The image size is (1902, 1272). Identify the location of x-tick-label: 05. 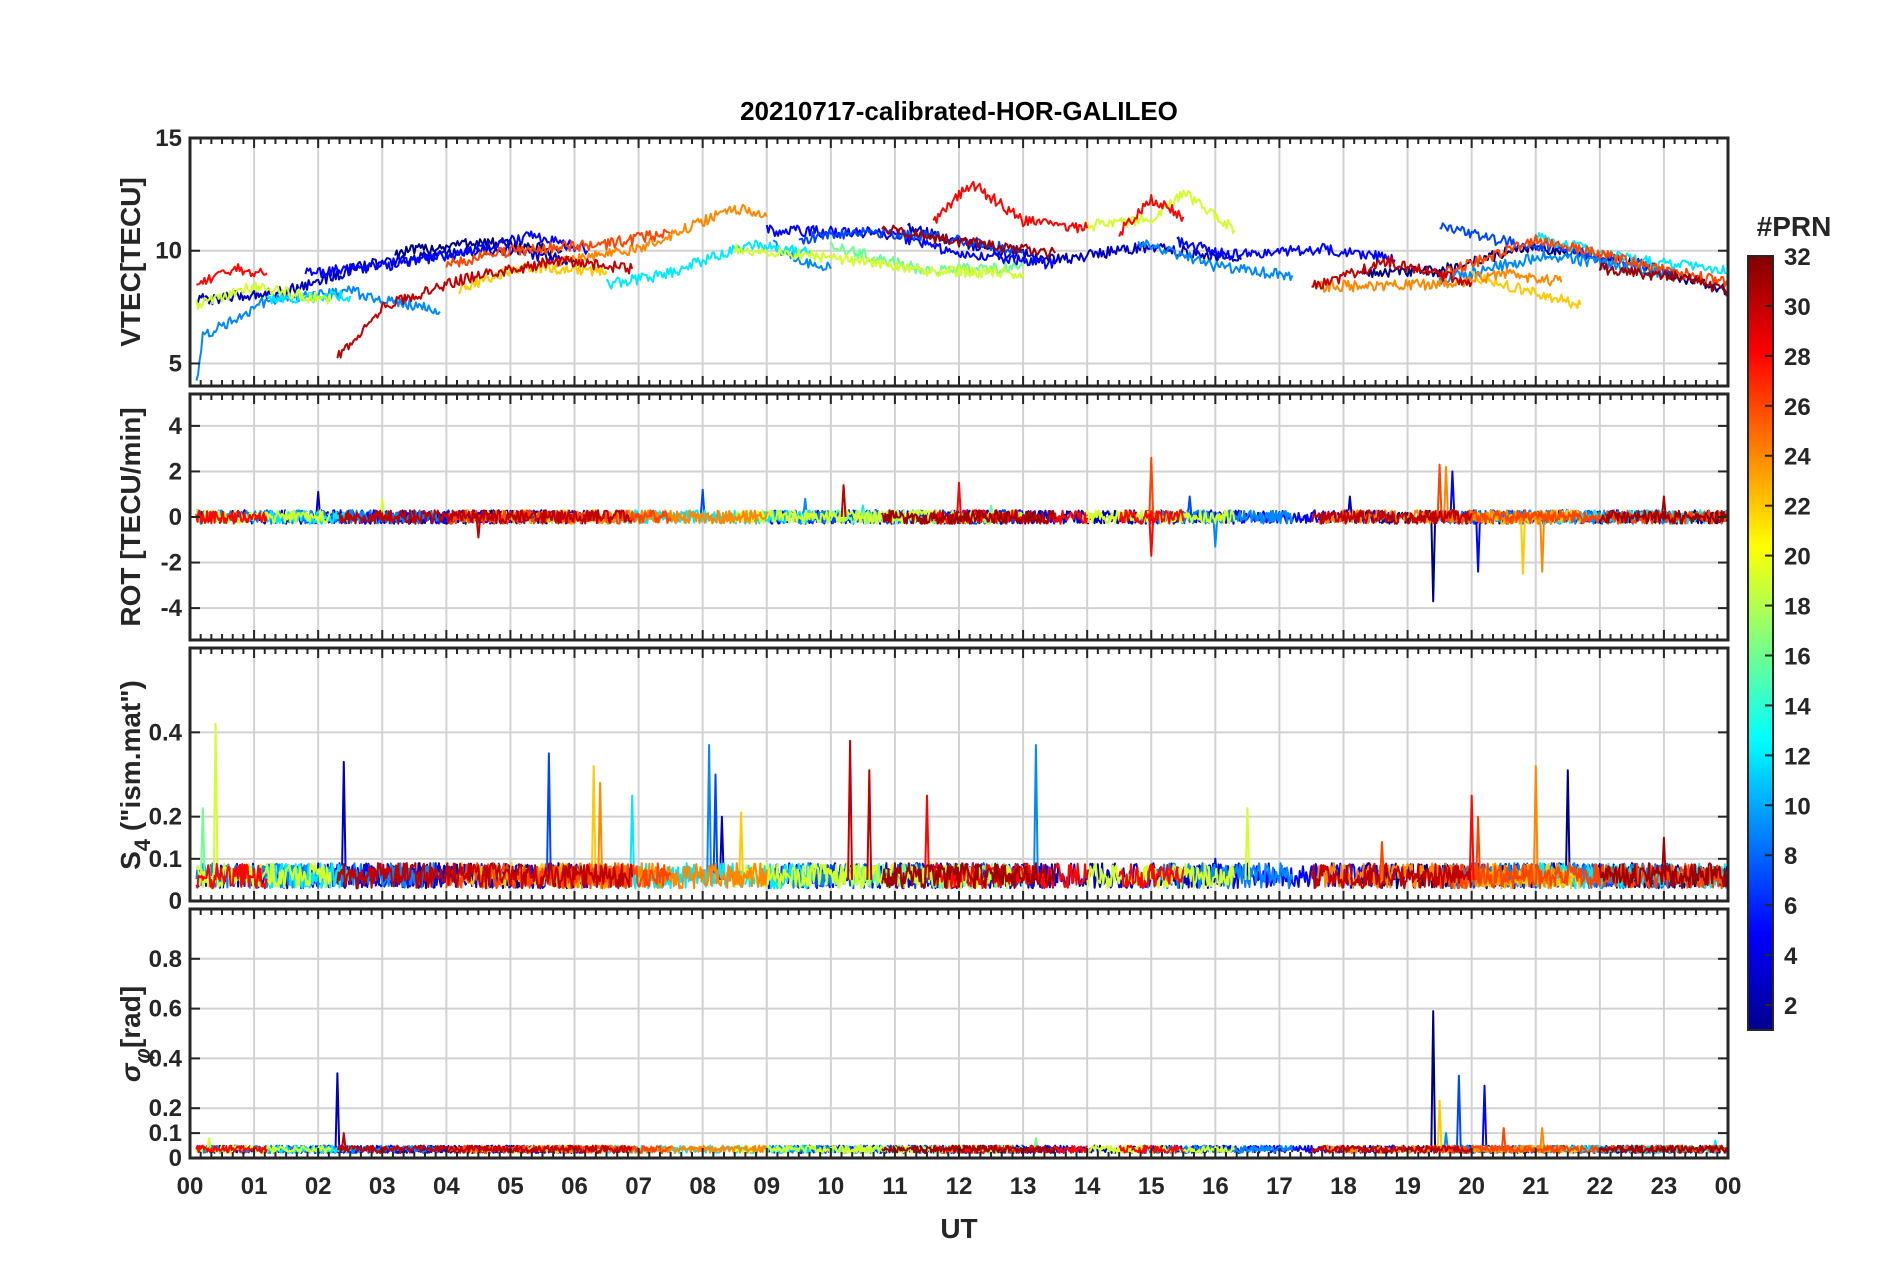
(510, 1186).